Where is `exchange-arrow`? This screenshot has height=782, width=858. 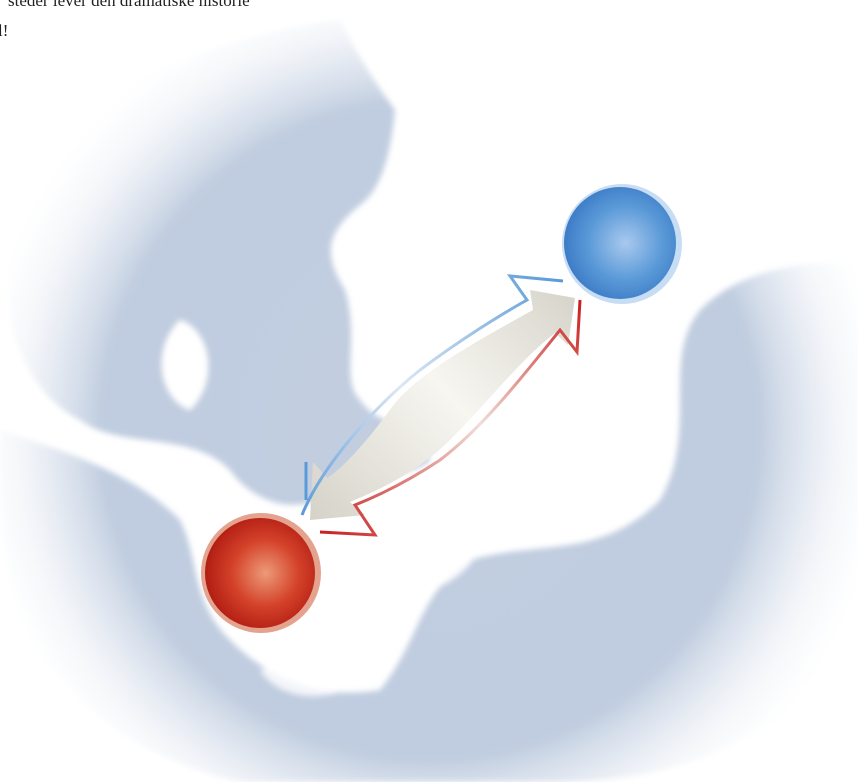 exchange-arrow is located at coordinates (442, 405).